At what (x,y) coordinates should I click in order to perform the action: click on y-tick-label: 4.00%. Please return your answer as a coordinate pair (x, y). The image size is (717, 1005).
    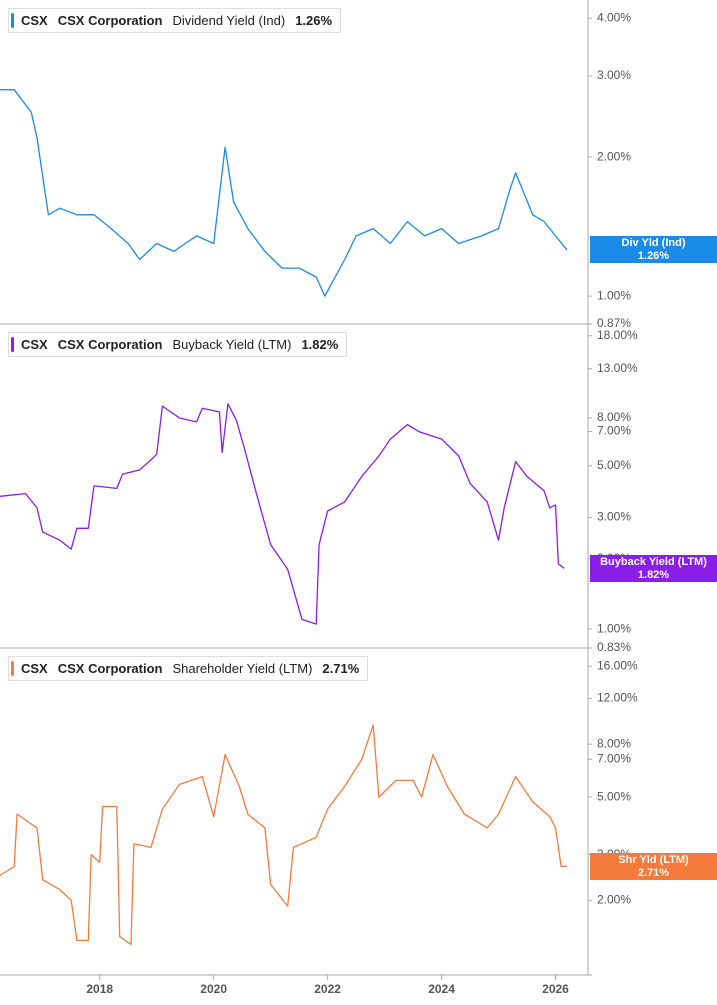
    Looking at the image, I should click on (614, 17).